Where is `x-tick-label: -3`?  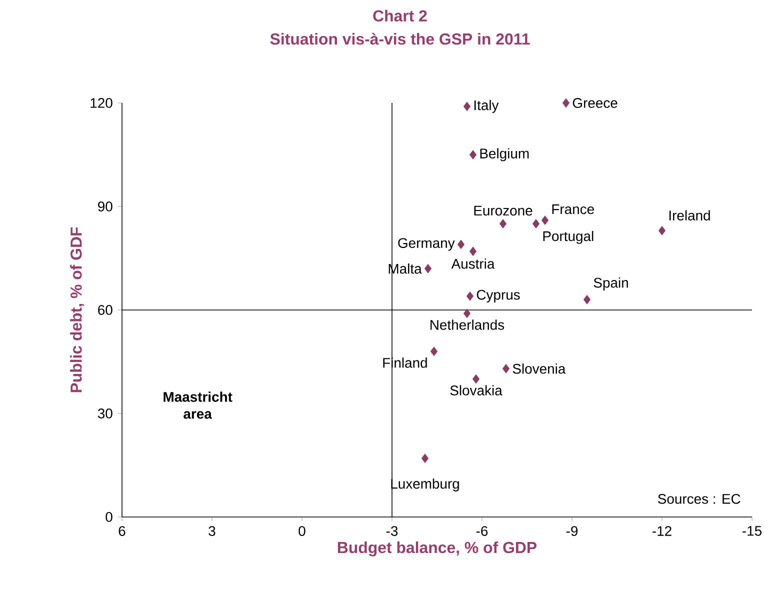 x-tick-label: -3 is located at coordinates (392, 531).